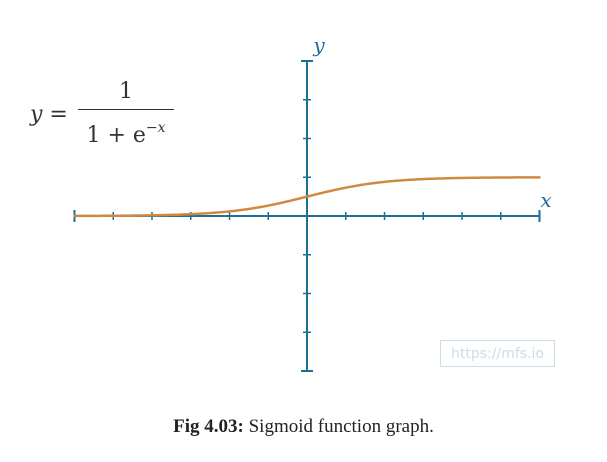  Describe the element at coordinates (208, 426) in the screenshot. I see `caption-label: Fig 4.03:` at that location.